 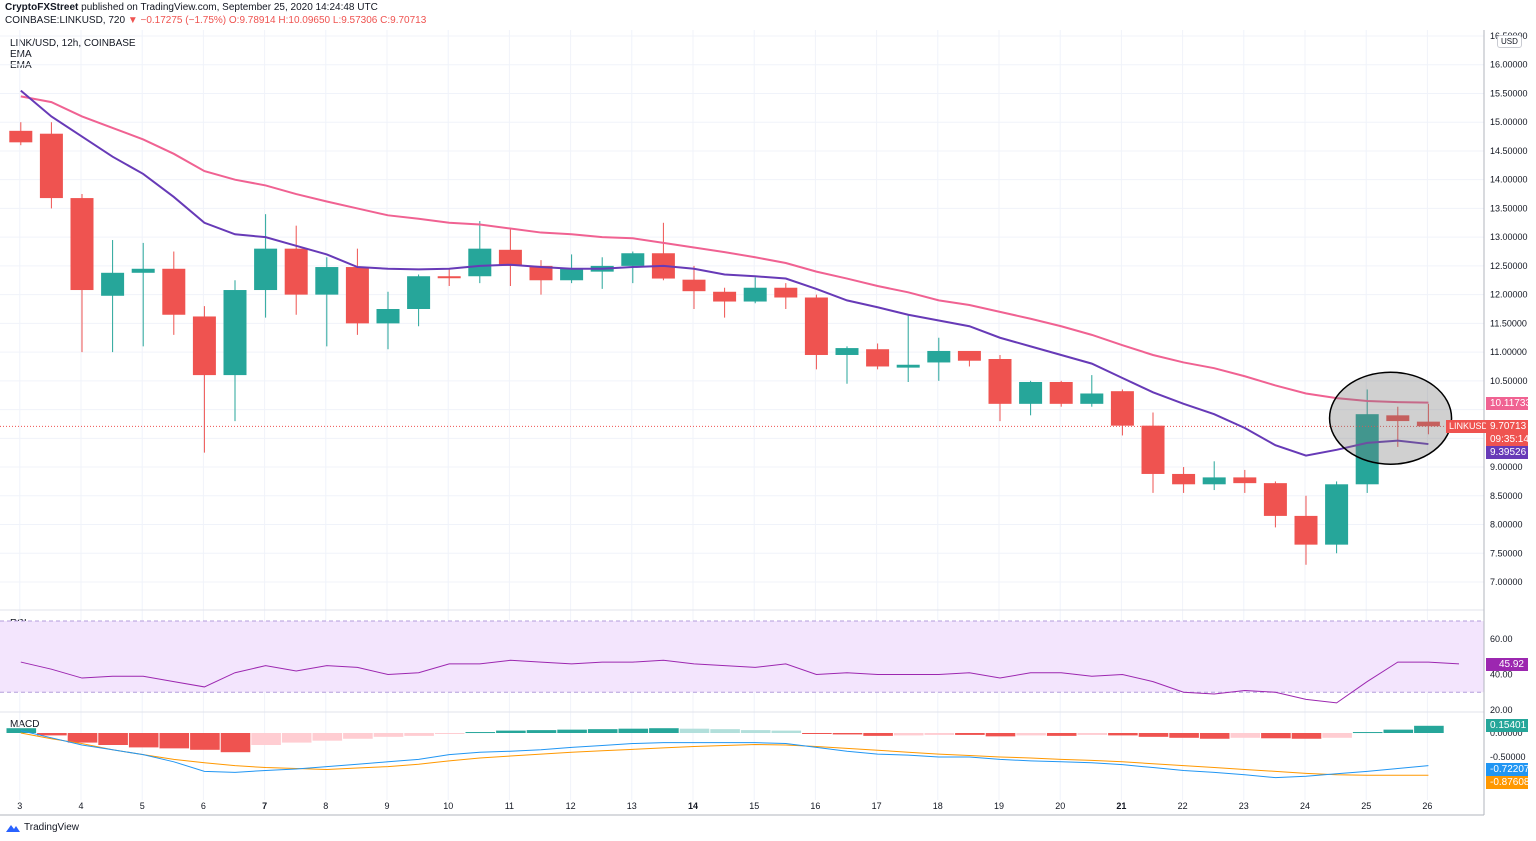 What do you see at coordinates (938, 806) in the screenshot?
I see `time-tick-label: 18` at bounding box center [938, 806].